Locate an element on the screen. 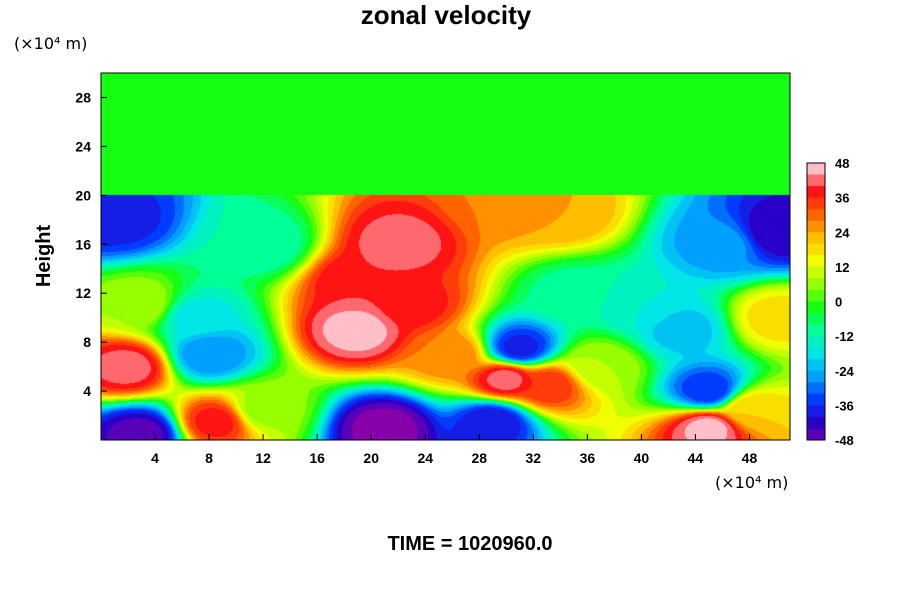 This screenshot has width=900, height=600. colorbar-tick-label: 36 is located at coordinates (842, 198).